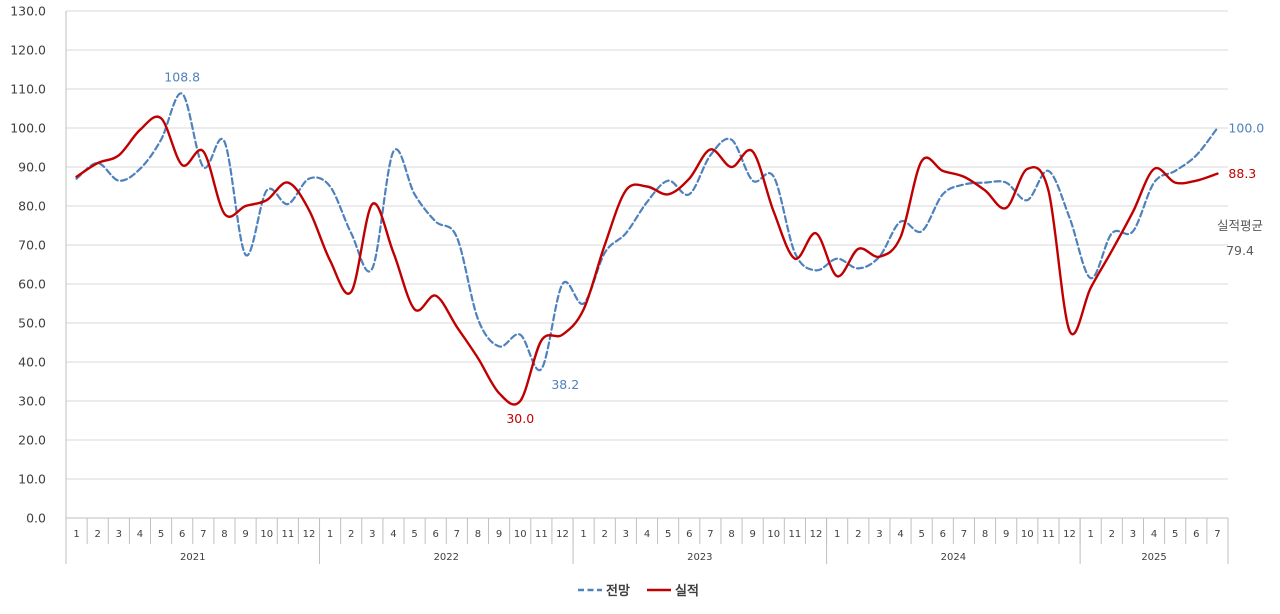  What do you see at coordinates (32, 284) in the screenshot?
I see `y-tick-label: 60.0` at bounding box center [32, 284].